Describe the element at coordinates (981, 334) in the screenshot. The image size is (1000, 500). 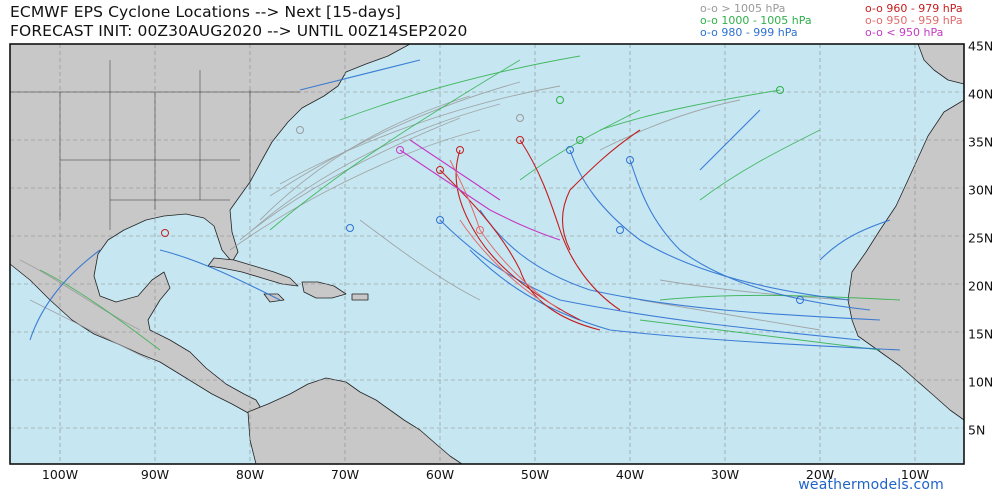
I see `lat-label-15n: 15N` at that location.